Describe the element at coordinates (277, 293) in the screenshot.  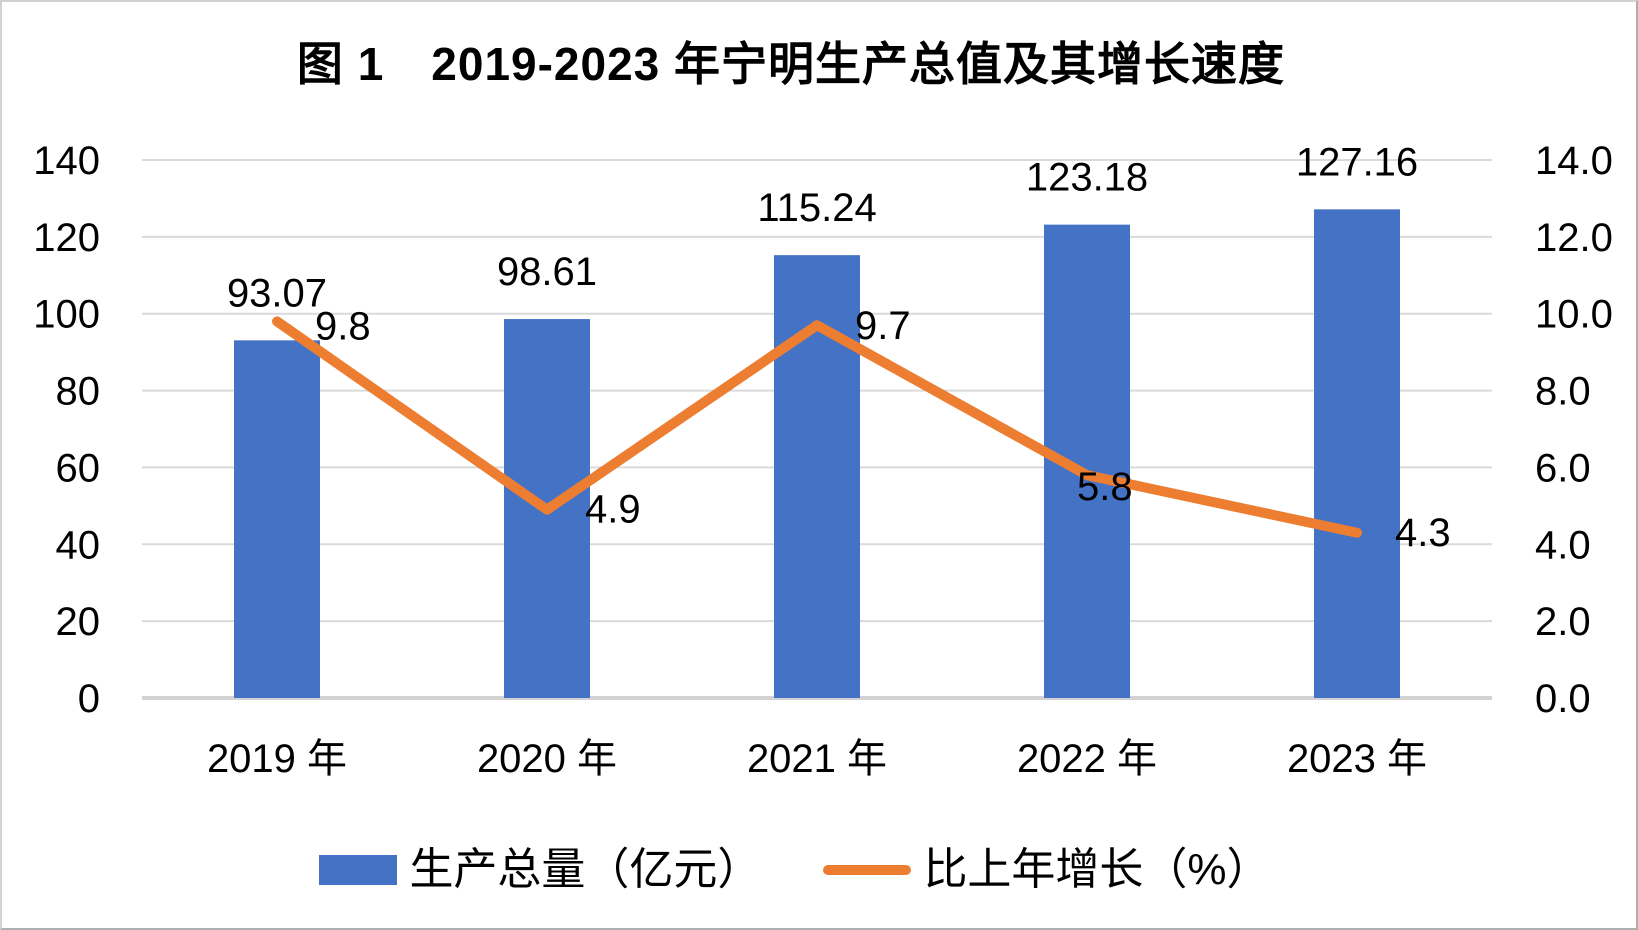
I see `bar-value-label: 93.07` at that location.